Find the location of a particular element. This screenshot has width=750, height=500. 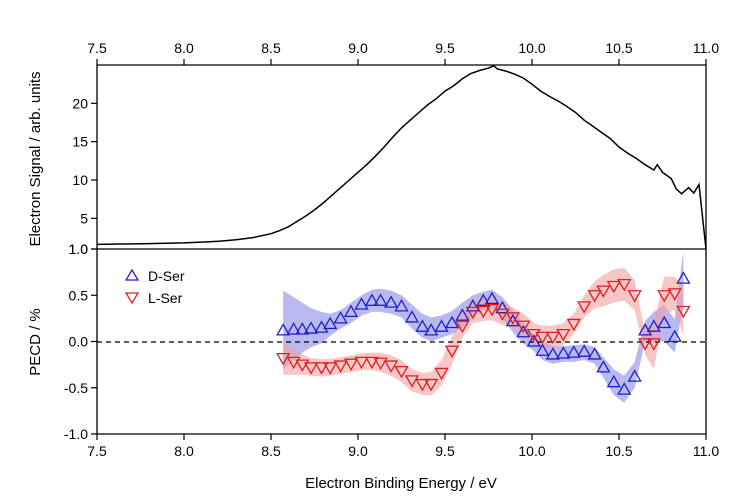

bottom-markers is located at coordinates (483, 333).